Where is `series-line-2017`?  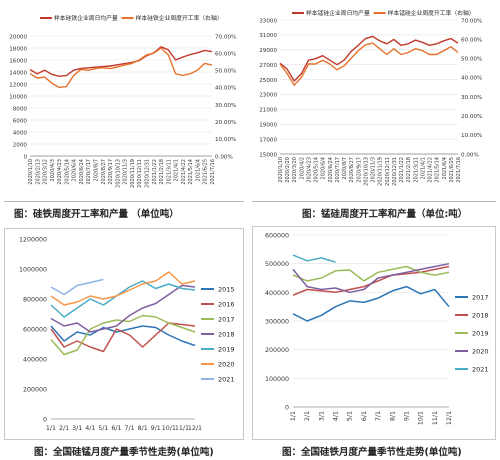 series-line-2017 is located at coordinates (371, 303).